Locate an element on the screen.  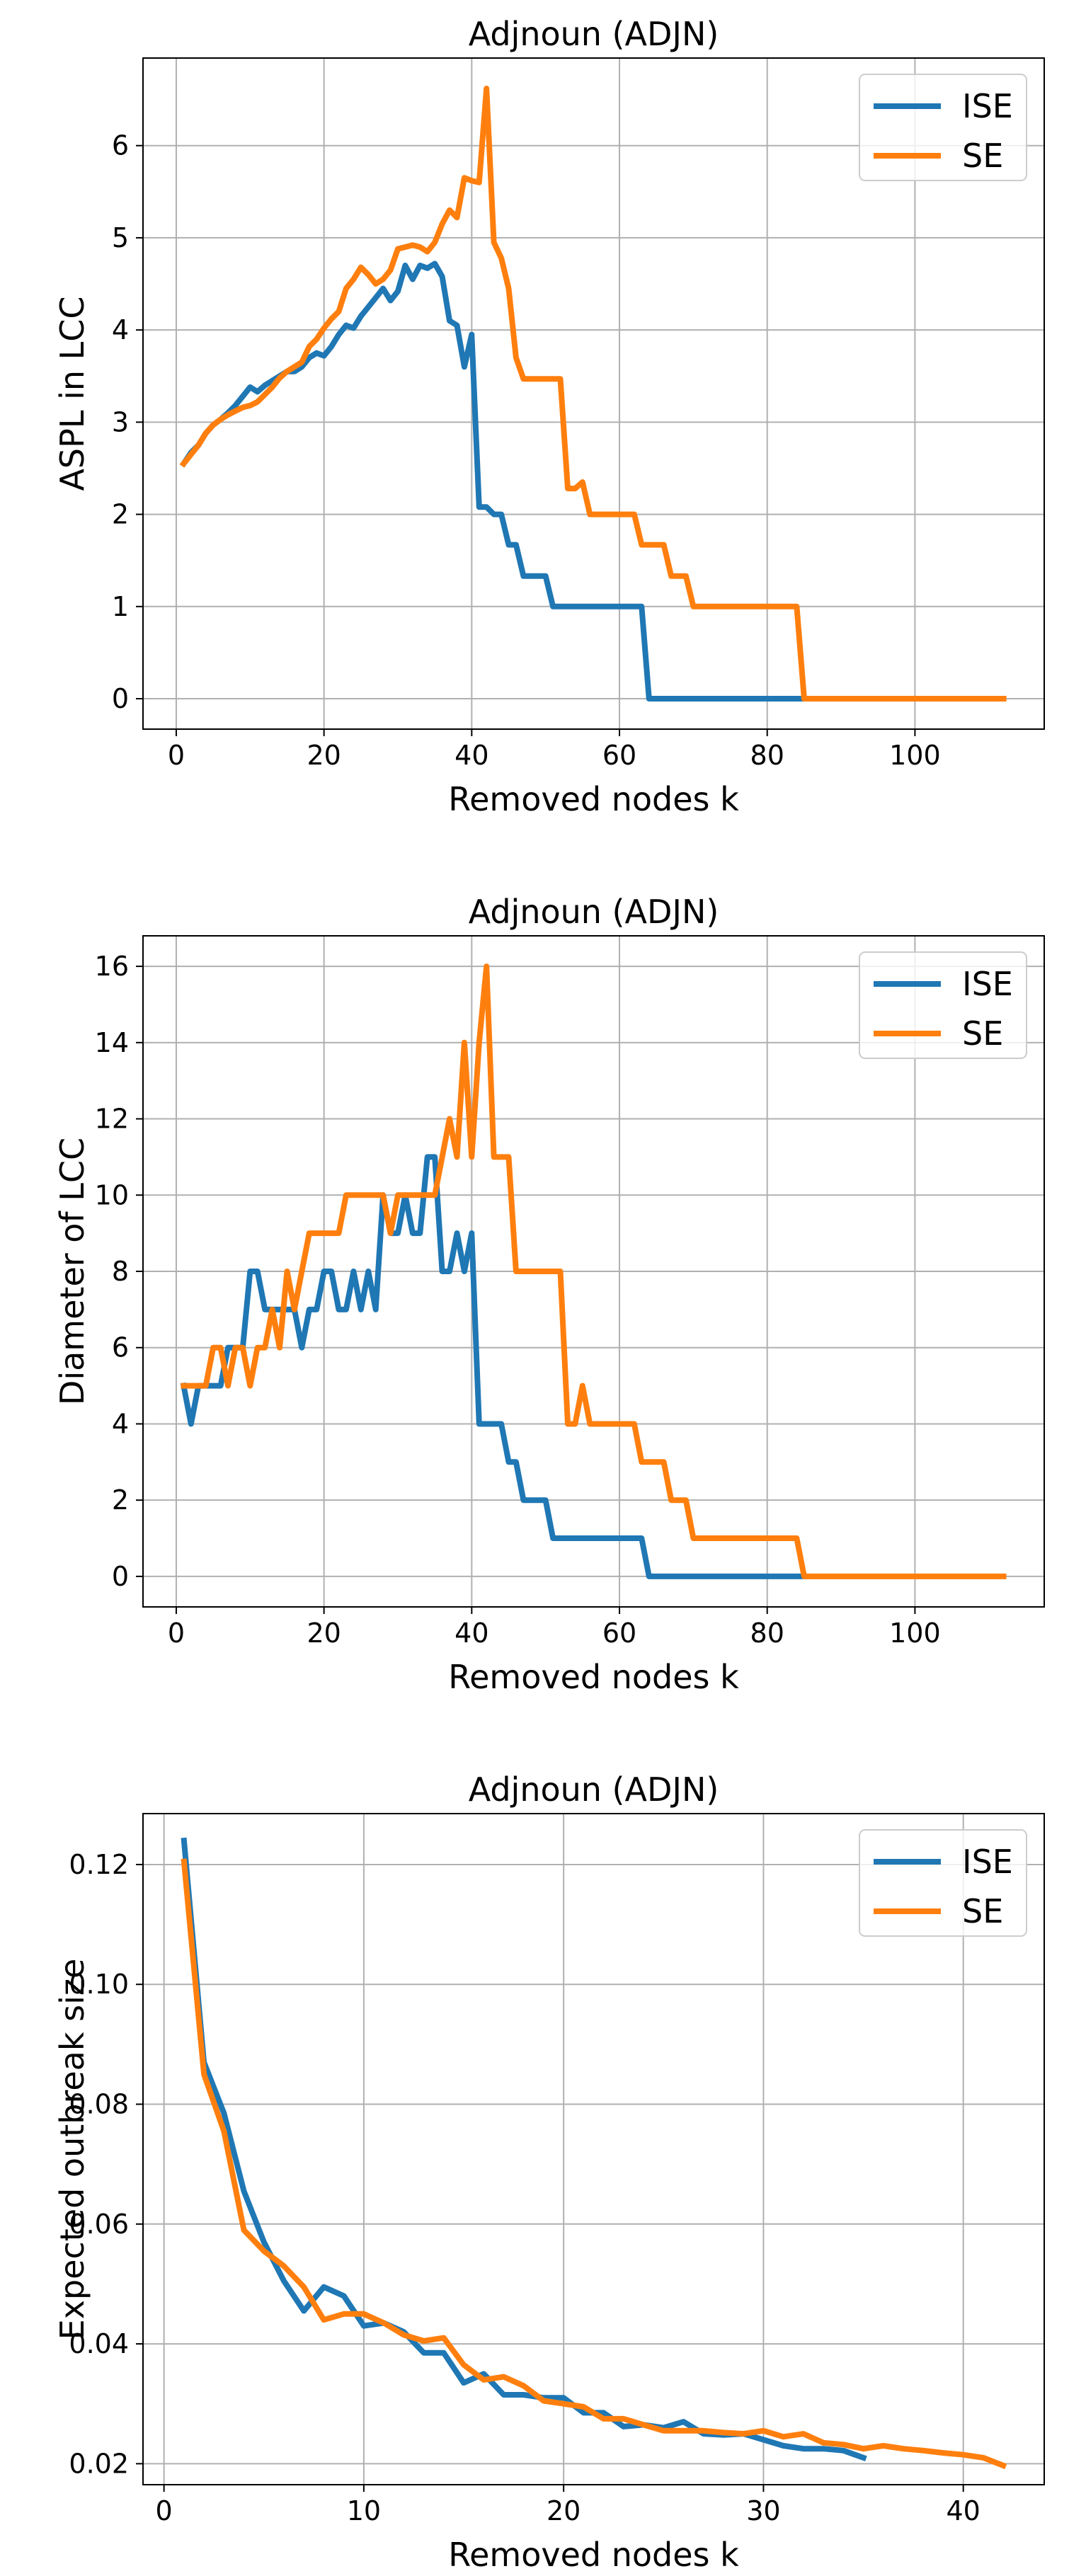
y-tick-label: 0.04 is located at coordinates (99, 2343).